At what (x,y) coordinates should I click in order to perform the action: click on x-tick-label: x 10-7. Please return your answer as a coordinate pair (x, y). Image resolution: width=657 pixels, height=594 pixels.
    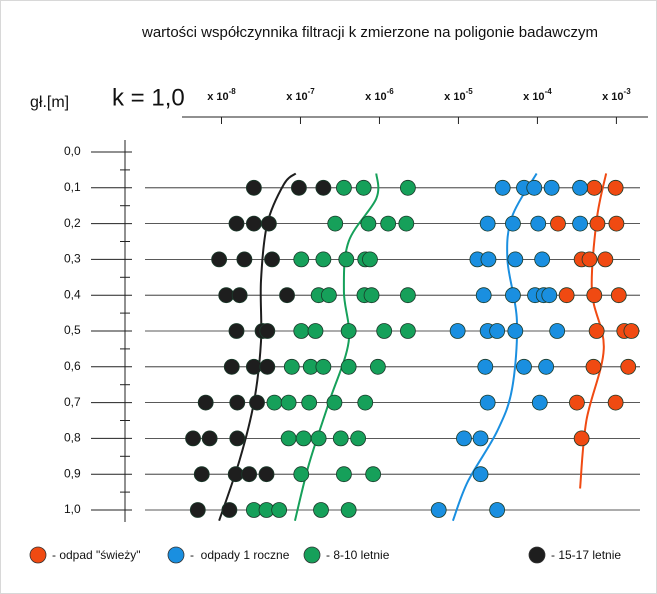
    Looking at the image, I should click on (300, 95).